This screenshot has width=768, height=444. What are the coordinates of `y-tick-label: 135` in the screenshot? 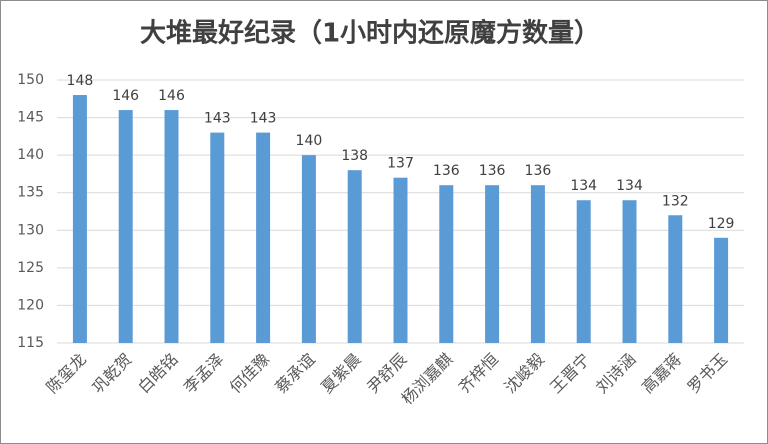 It's located at (30, 193).